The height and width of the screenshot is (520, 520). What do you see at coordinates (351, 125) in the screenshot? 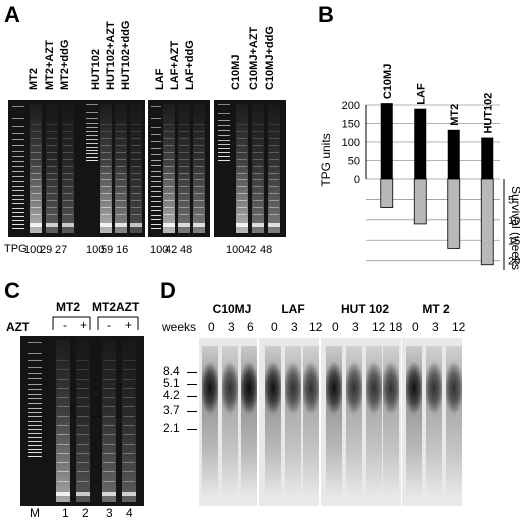
I see `y-tick-label: 150` at bounding box center [351, 125].